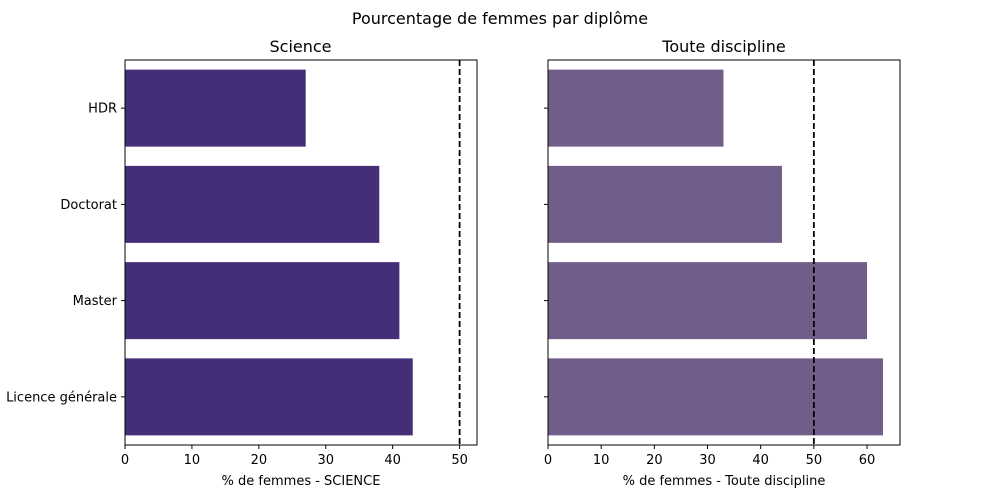 The height and width of the screenshot is (500, 1000). Describe the element at coordinates (546, 252) in the screenshot. I see `y-ticks-toute-discipline` at that location.